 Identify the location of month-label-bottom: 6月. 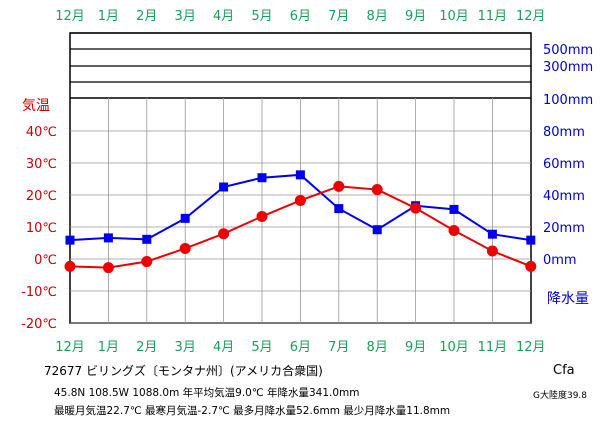
(300, 347).